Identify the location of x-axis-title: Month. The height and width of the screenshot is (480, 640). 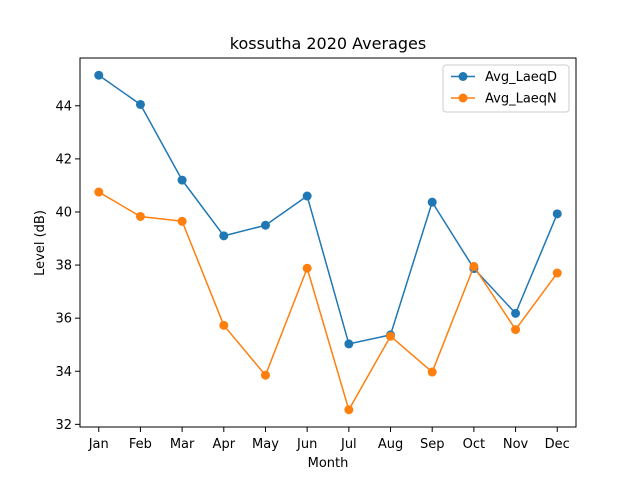
(328, 463).